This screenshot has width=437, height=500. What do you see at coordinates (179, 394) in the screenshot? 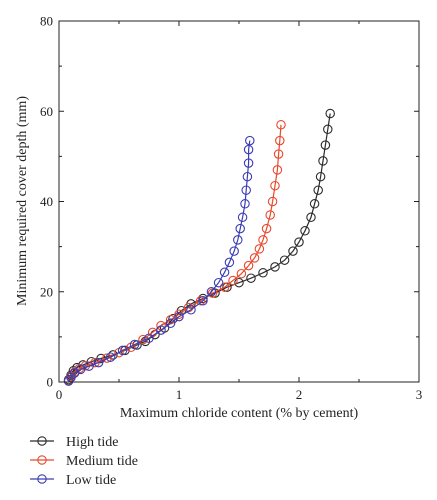
I see `x-tick-label: 1` at bounding box center [179, 394].